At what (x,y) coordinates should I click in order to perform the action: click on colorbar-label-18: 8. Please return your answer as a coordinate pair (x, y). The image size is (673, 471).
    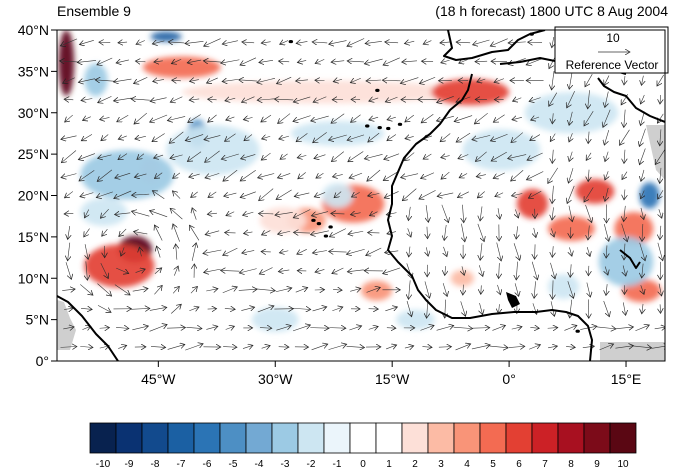
    Looking at the image, I should click on (571, 464).